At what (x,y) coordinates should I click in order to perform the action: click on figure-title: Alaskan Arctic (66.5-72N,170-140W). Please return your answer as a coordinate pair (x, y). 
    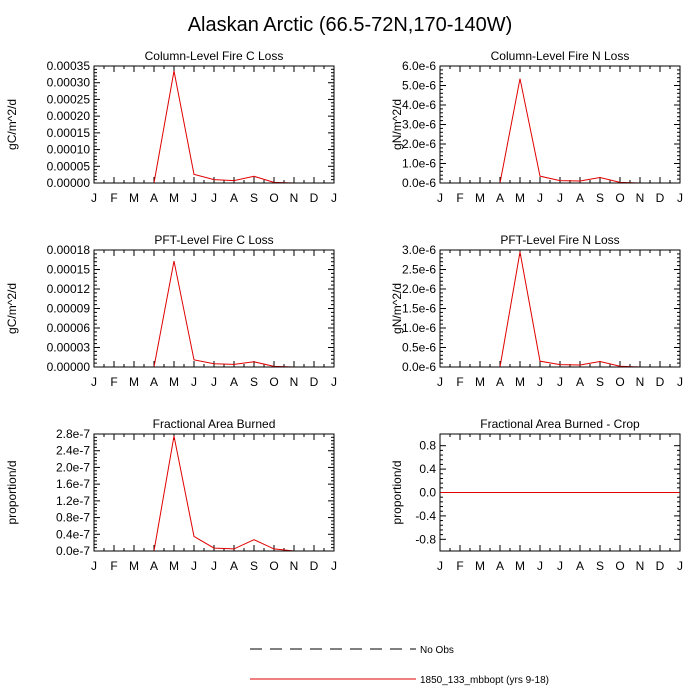
    Looking at the image, I should click on (350, 25).